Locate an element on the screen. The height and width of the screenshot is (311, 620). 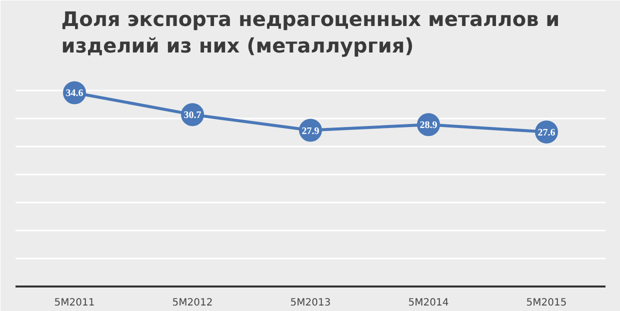
data-label: 28.9 is located at coordinates (429, 126).